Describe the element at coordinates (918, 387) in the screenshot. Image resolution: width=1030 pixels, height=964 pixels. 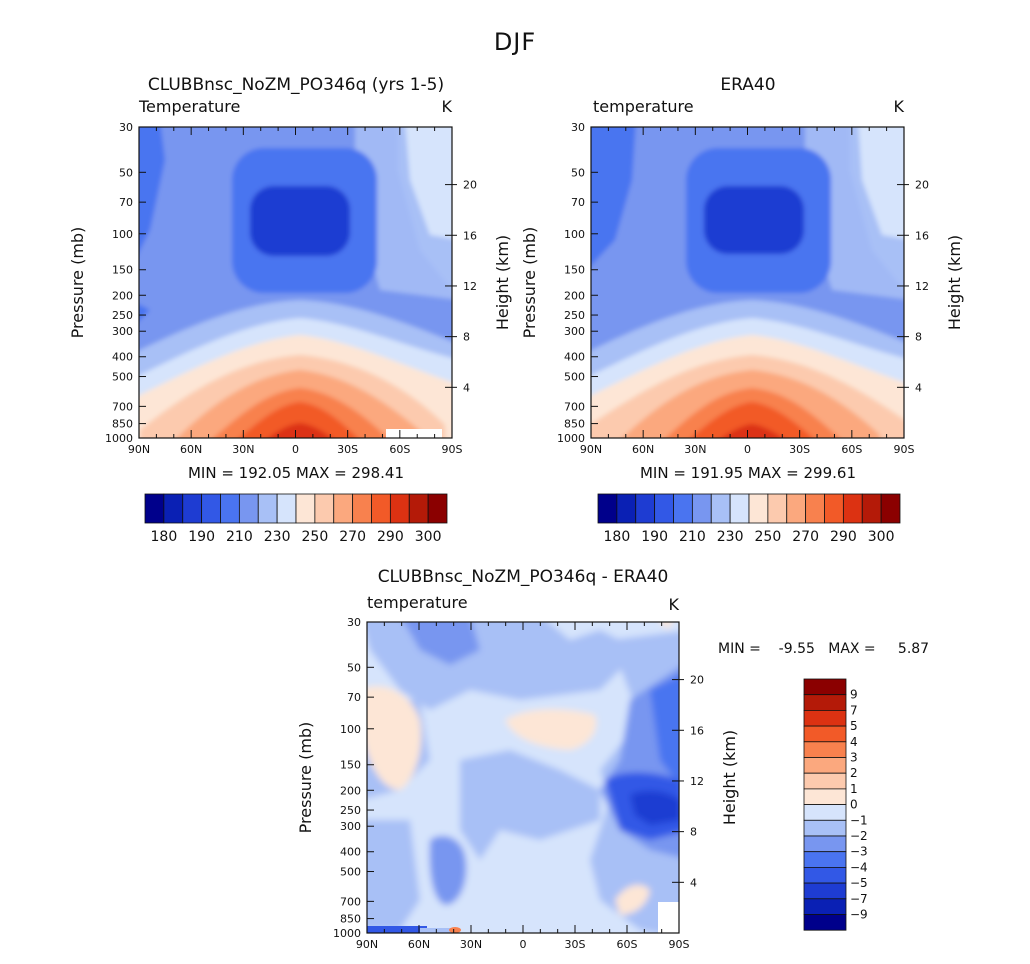
I see `obs-height-tick-label: 4` at that location.